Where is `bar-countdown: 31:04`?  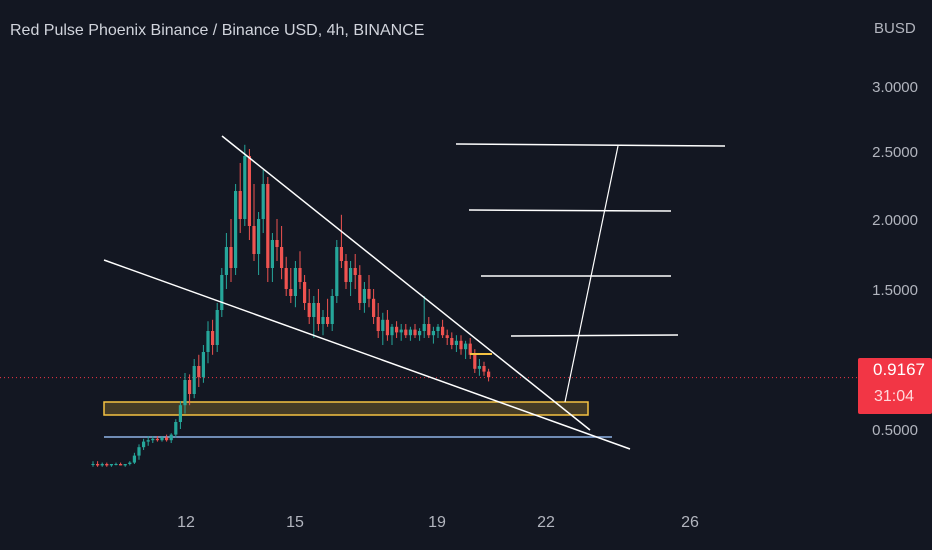 bar-countdown: 31:04 is located at coordinates (894, 396).